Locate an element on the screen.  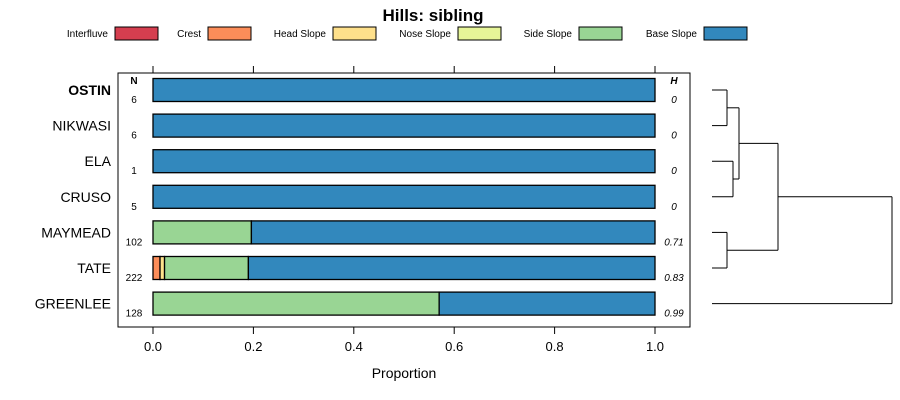
category-label-nikwasi: NIKWASI is located at coordinates (81, 126).